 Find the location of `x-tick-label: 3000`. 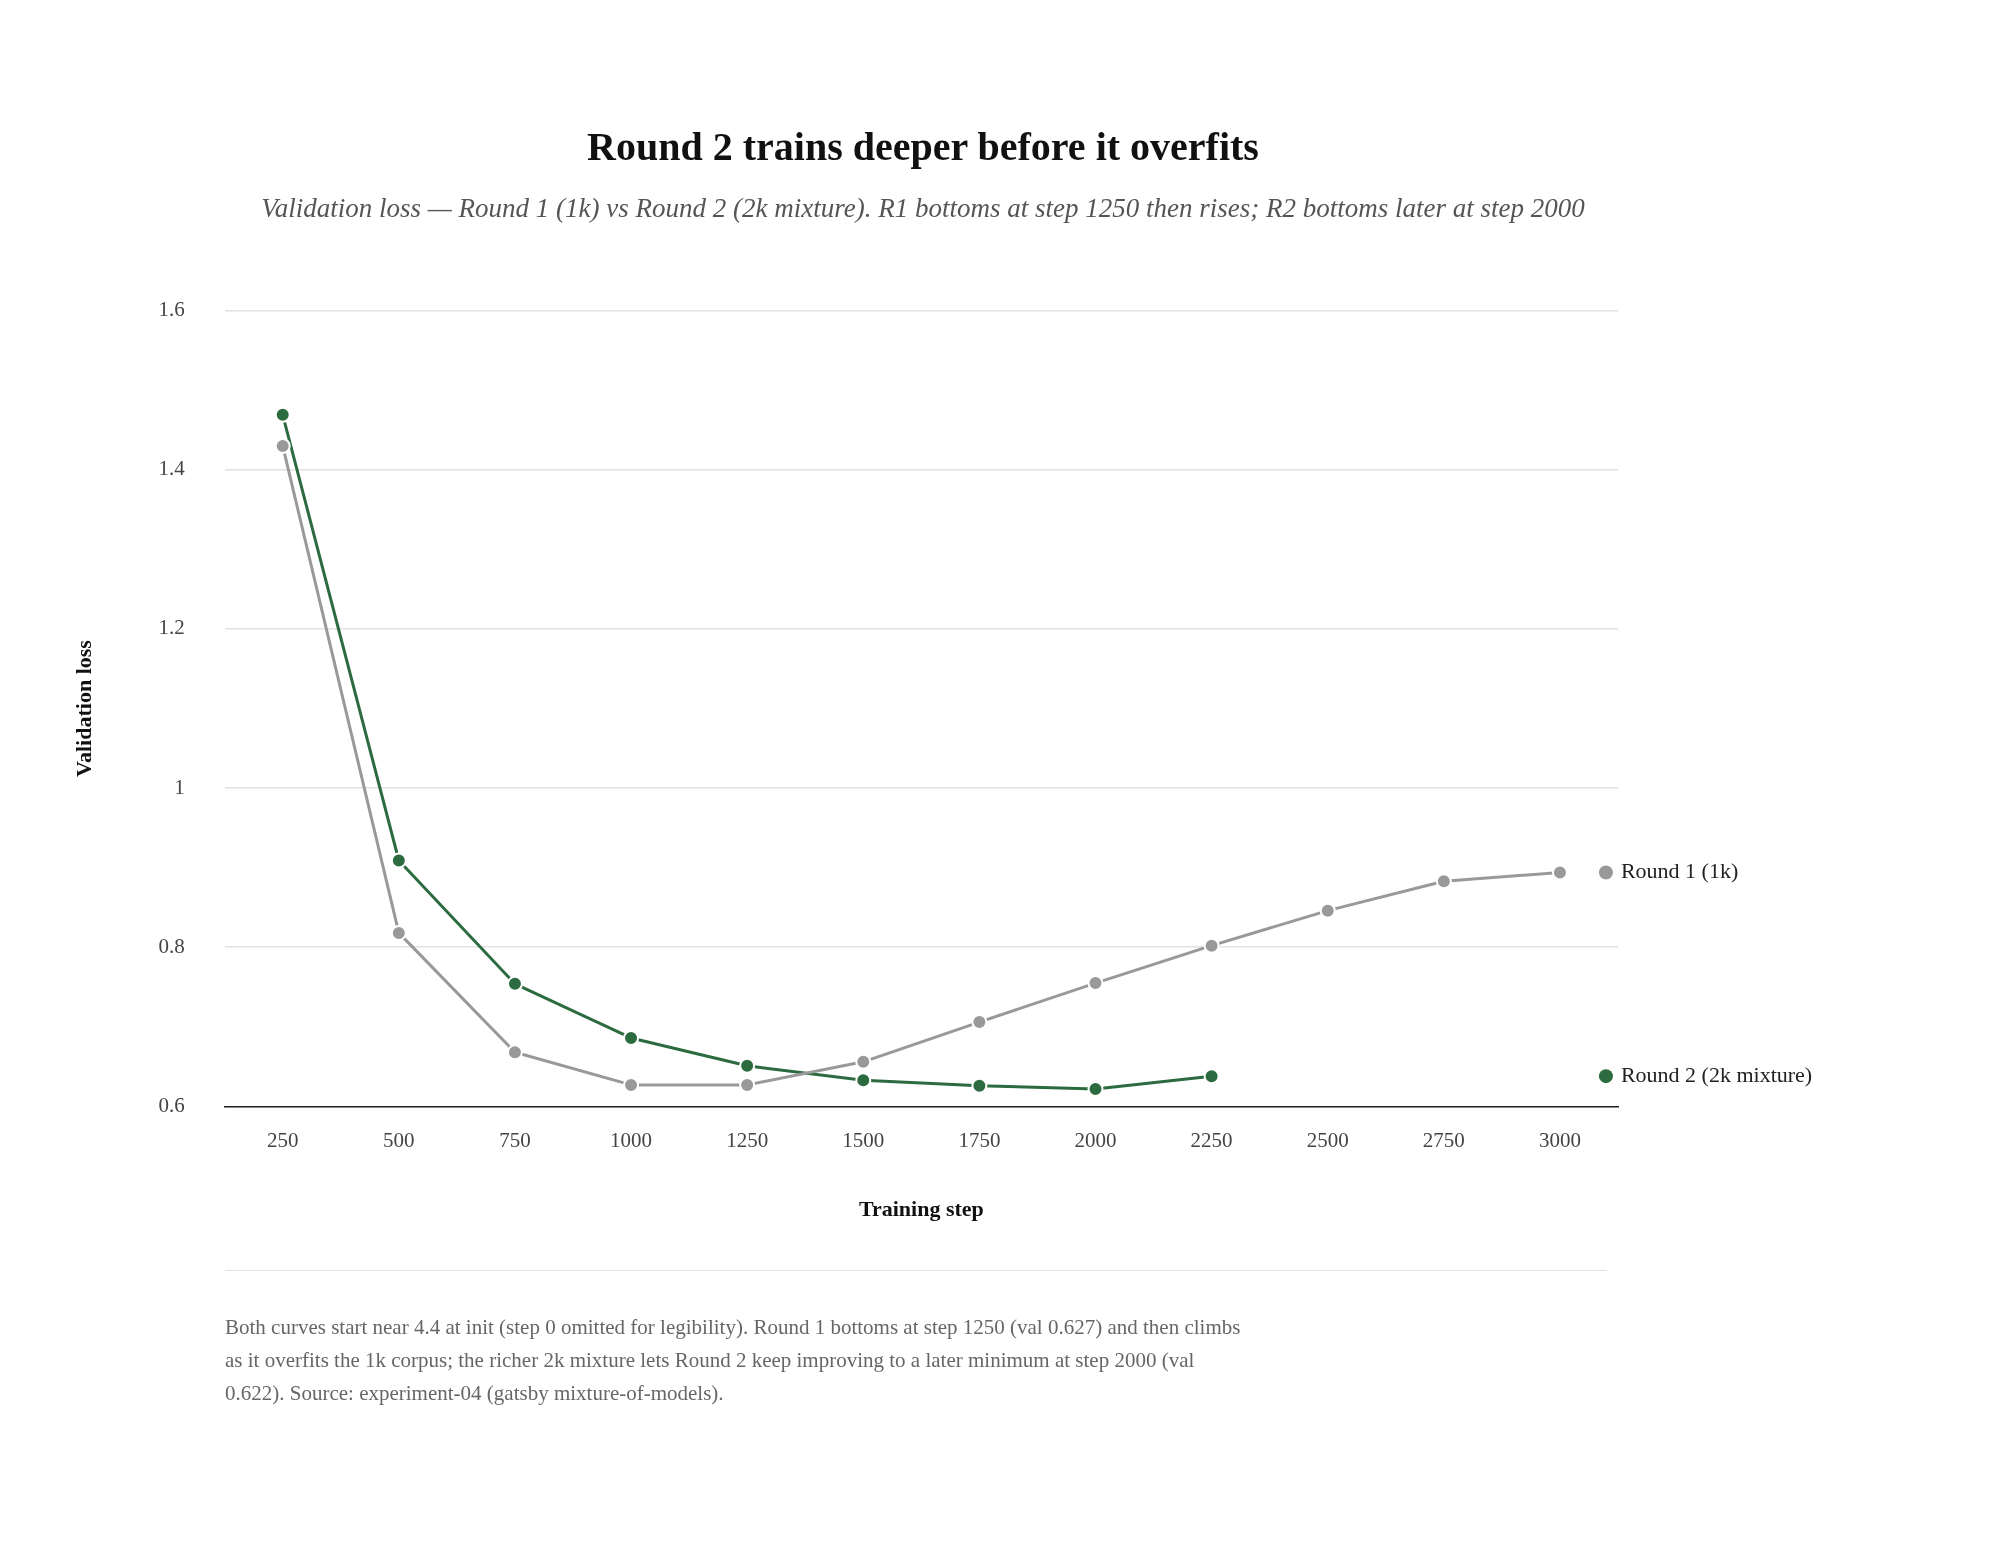

x-tick-label: 3000 is located at coordinates (1559, 1139).